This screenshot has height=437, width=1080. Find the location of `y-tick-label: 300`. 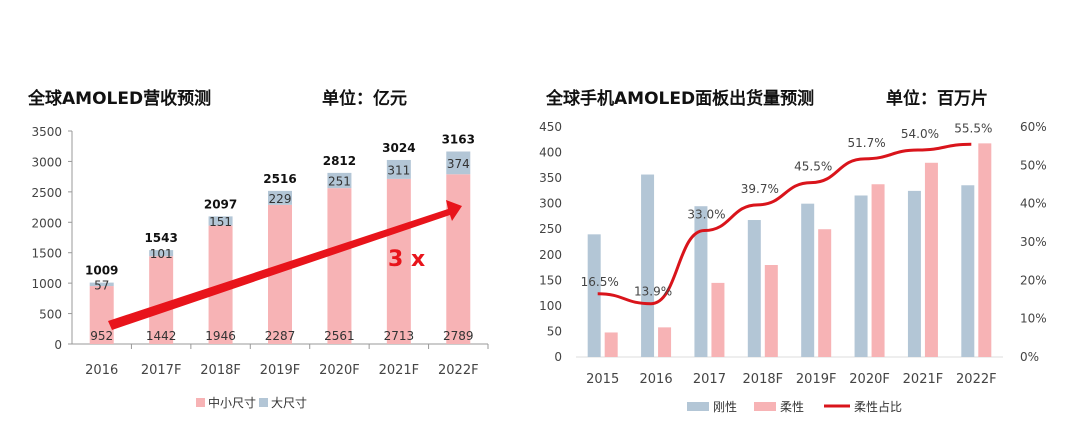

y-tick-label: 300 is located at coordinates (550, 204).